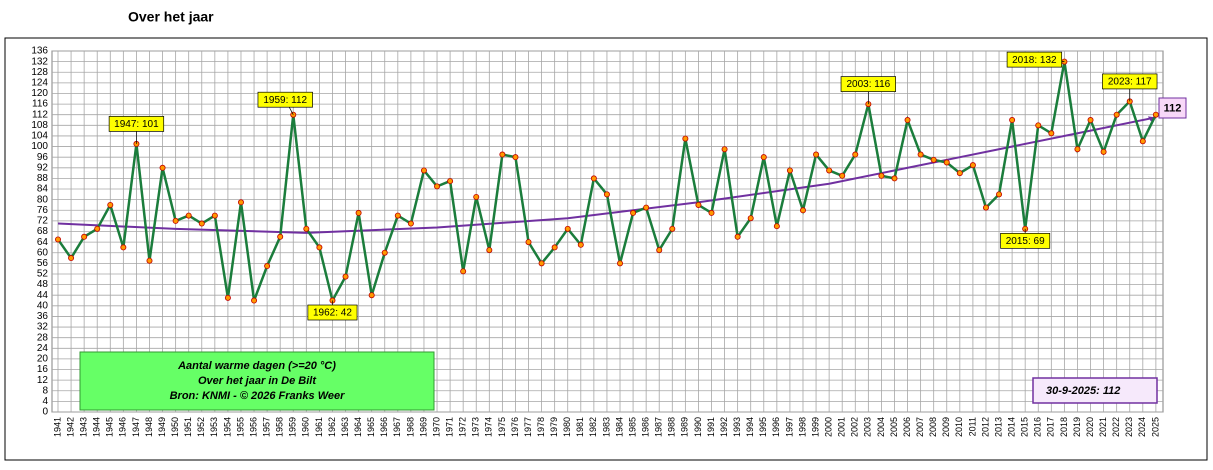  What do you see at coordinates (855, 427) in the screenshot?
I see `x-tick-label: 2002` at bounding box center [855, 427].